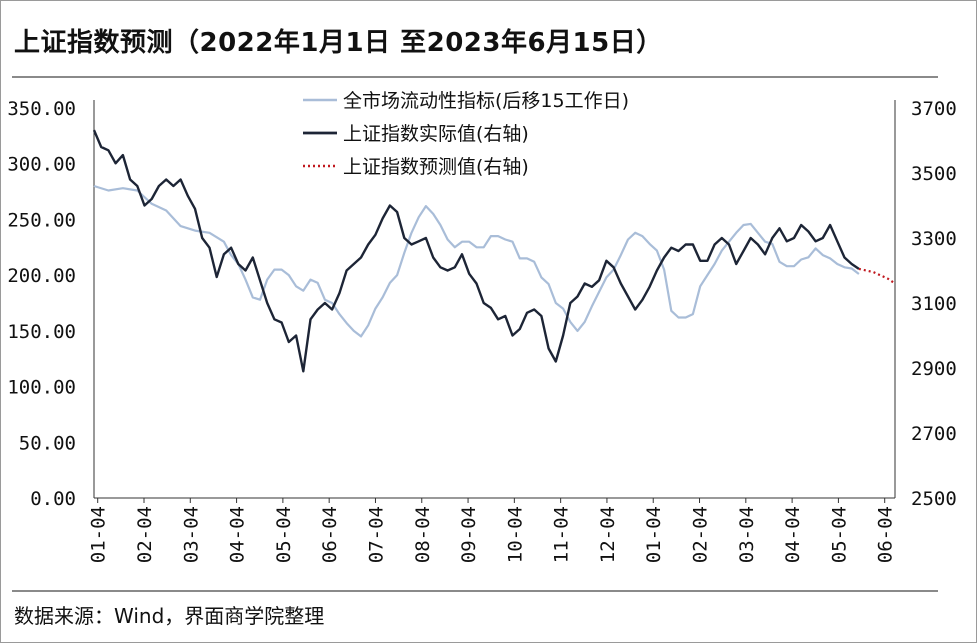 The width and height of the screenshot is (977, 643). I want to click on left-tick-label: 350.00, so click(41, 109).